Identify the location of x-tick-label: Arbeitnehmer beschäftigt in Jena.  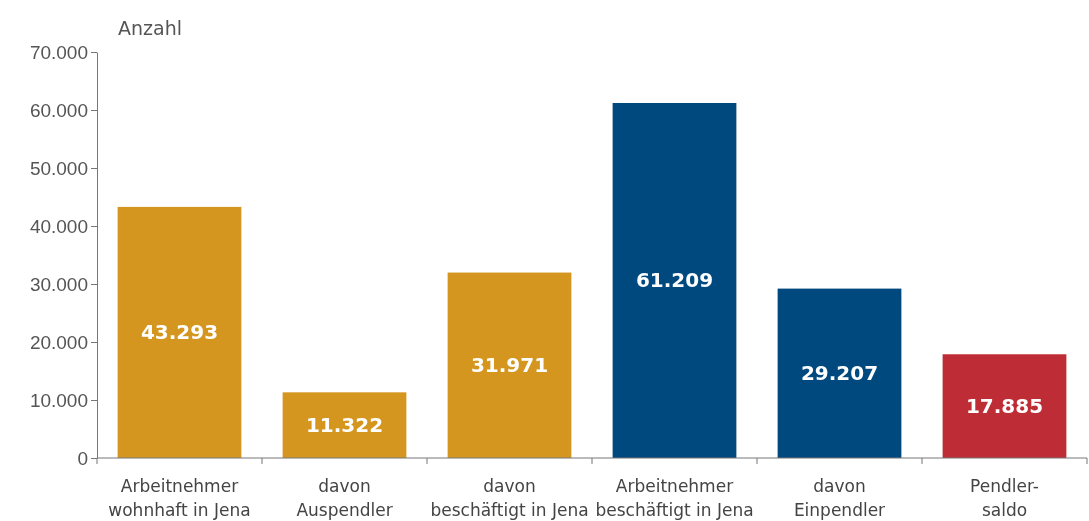
(674, 498).